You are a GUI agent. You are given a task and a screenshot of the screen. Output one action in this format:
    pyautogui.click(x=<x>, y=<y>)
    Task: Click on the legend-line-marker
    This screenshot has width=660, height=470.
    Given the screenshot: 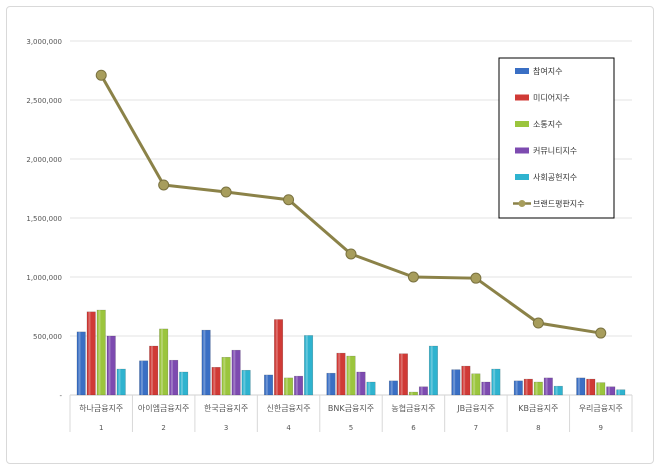 What is the action you would take?
    pyautogui.click(x=522, y=203)
    